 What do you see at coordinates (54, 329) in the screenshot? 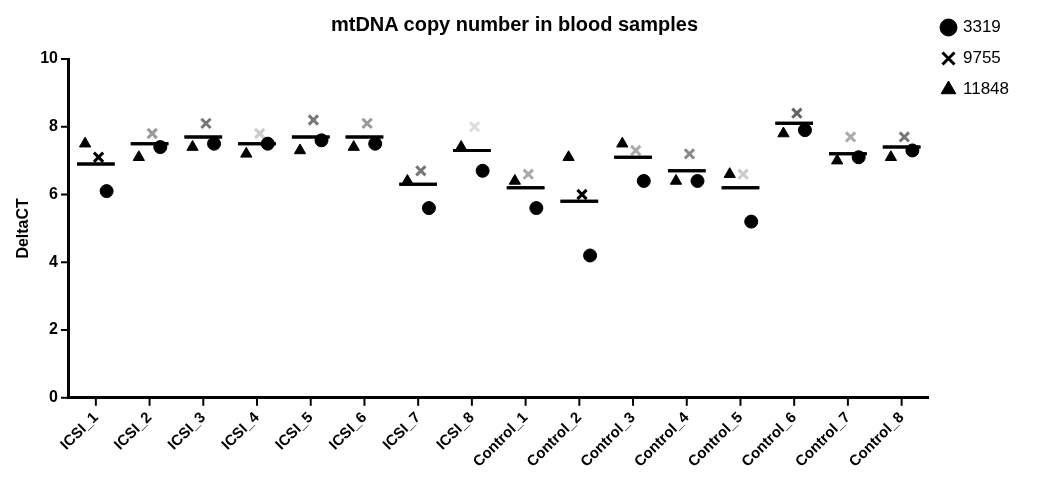
I see `y-tick-label: 2` at bounding box center [54, 329].